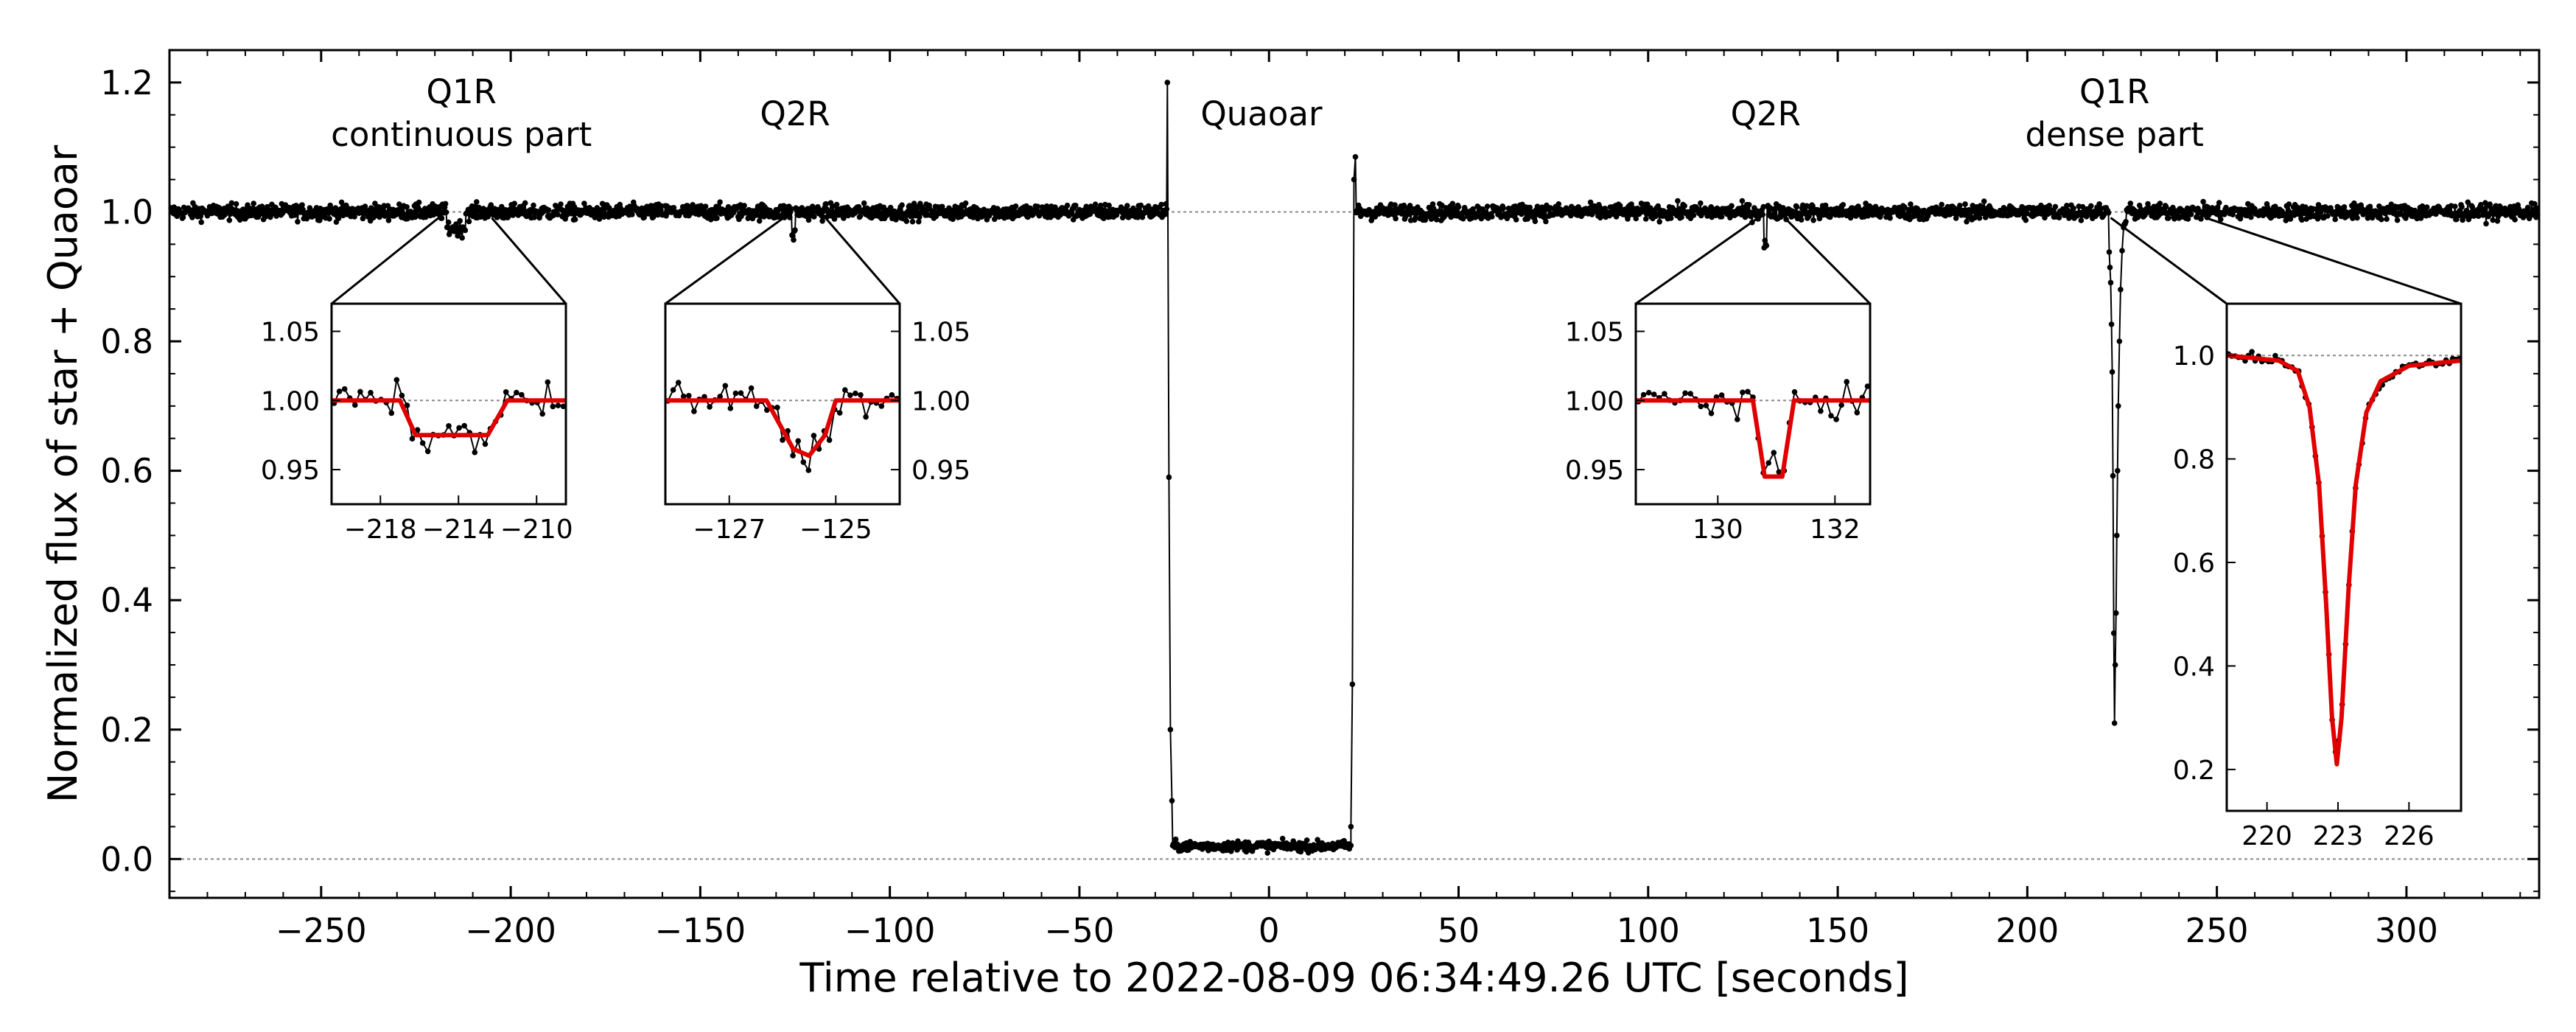 The height and width of the screenshot is (1032, 2576). What do you see at coordinates (380, 530) in the screenshot?
I see `inset-x-tick-label: −218` at bounding box center [380, 530].